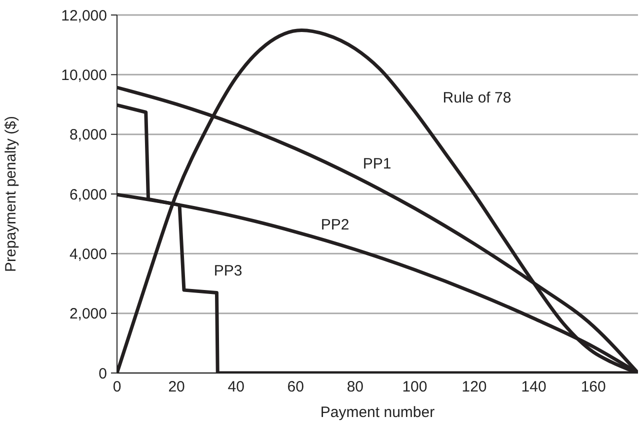 This screenshot has width=639, height=441. I want to click on annotation: PP1, so click(377, 164).